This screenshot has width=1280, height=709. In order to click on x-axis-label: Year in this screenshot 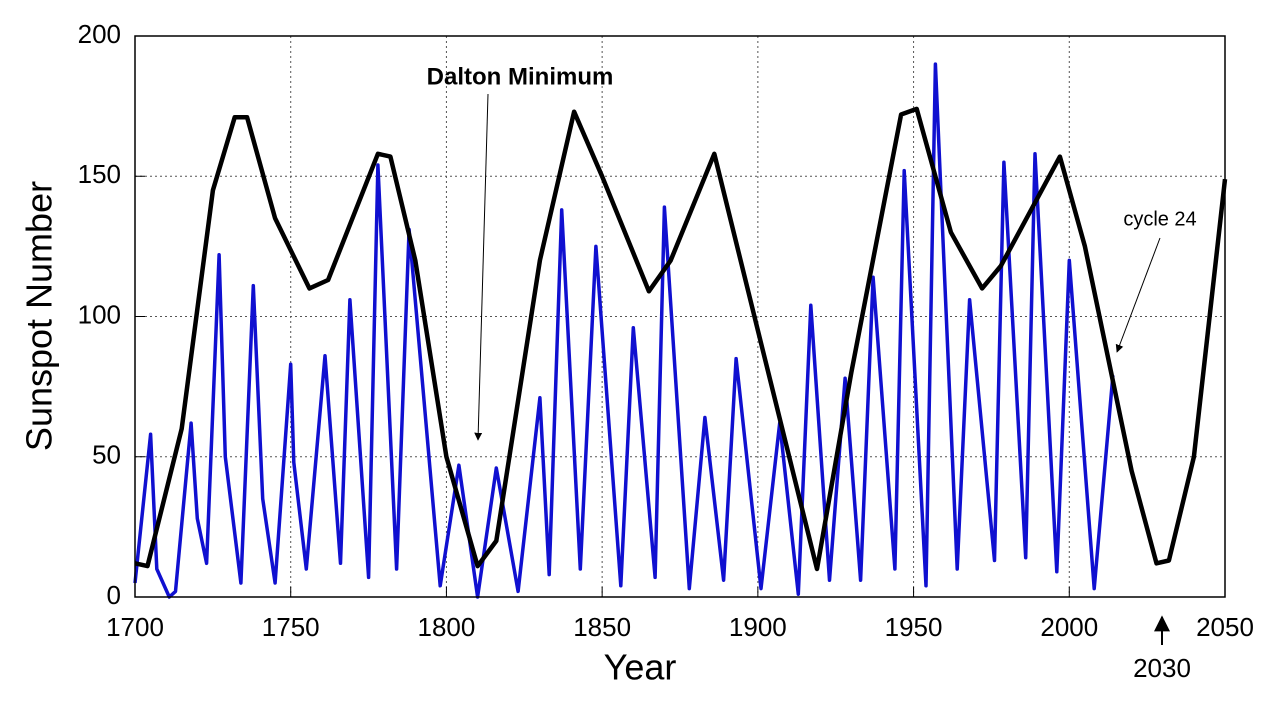, I will do `click(640, 667)`.